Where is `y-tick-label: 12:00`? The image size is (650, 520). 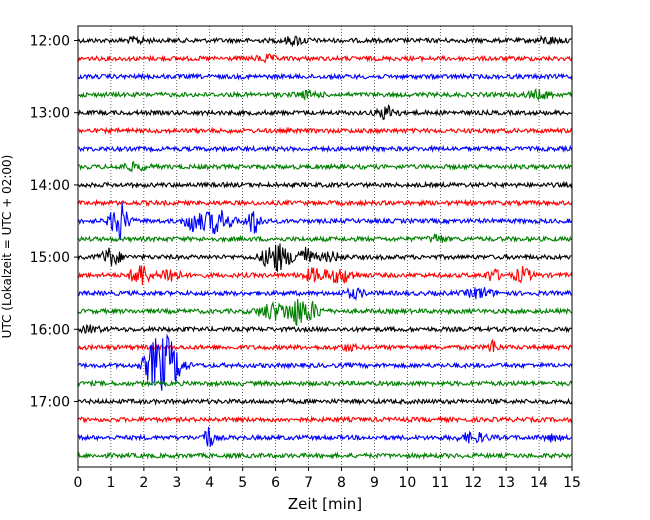
y-tick-label: 12:00 is located at coordinates (50, 42).